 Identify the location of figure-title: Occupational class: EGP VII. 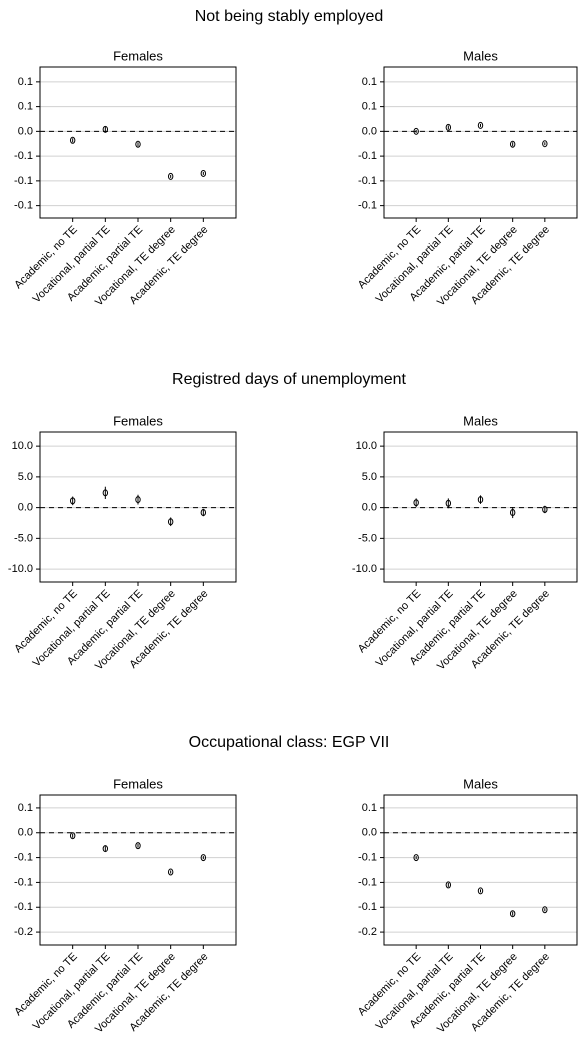
(289, 742).